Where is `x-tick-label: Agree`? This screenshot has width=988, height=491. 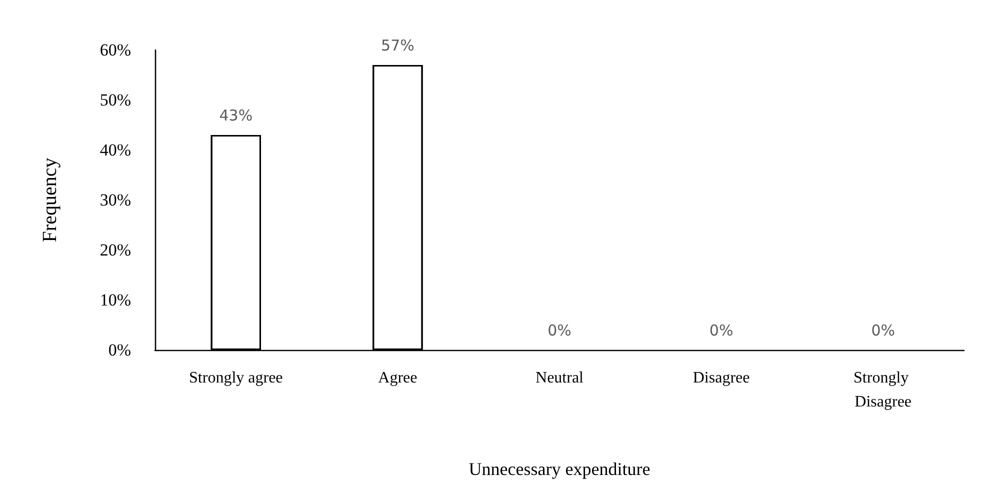
x-tick-label: Agree is located at coordinates (398, 378).